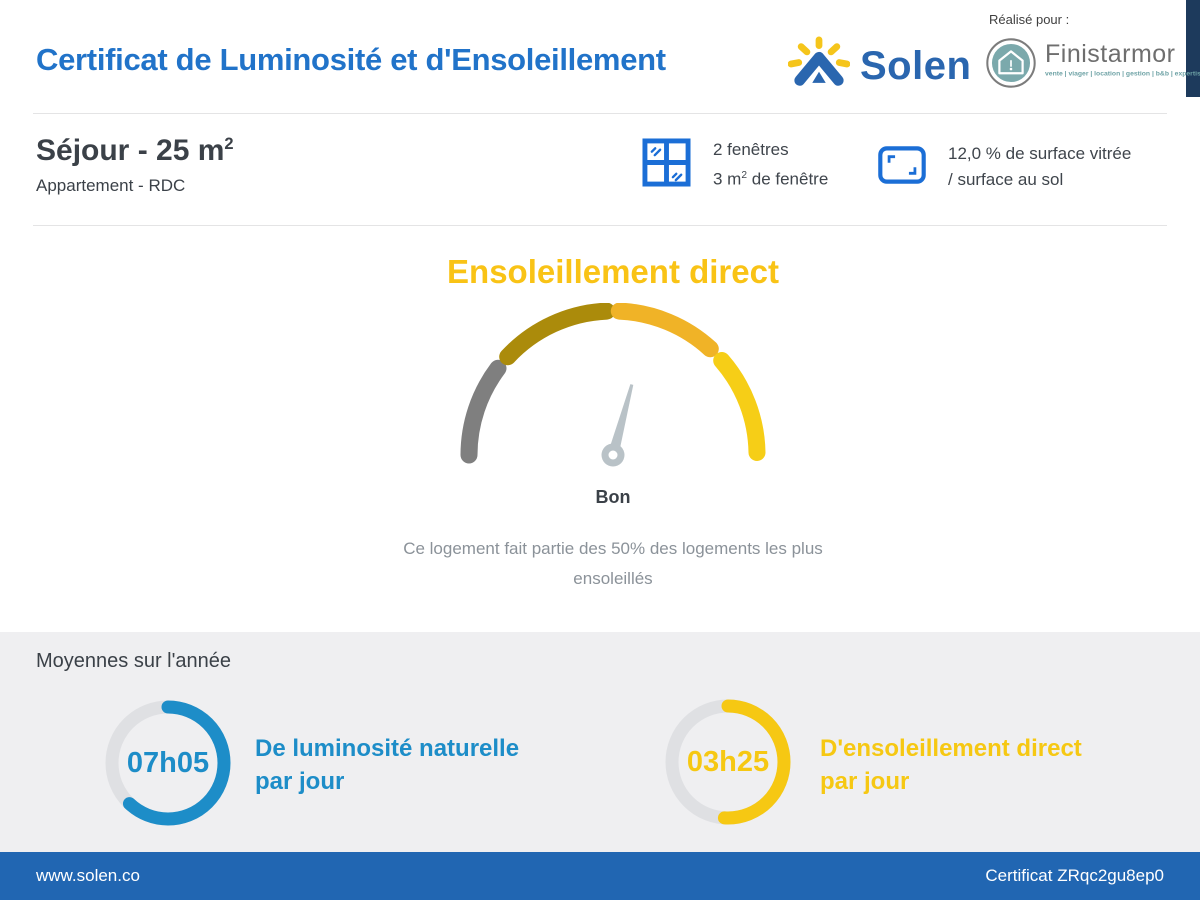 This screenshot has width=1200, height=900. Describe the element at coordinates (620, 420) in the screenshot. I see `gauge-needle` at that location.